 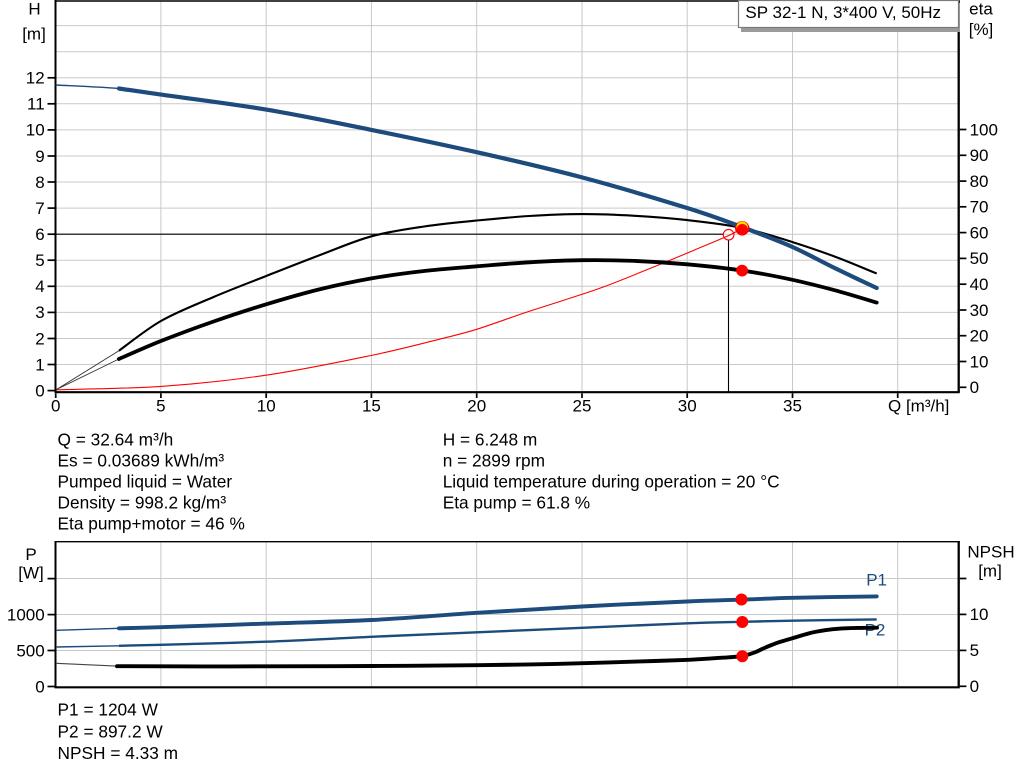 What do you see at coordinates (30, 554) in the screenshot?
I see `svg-text: P` at bounding box center [30, 554].